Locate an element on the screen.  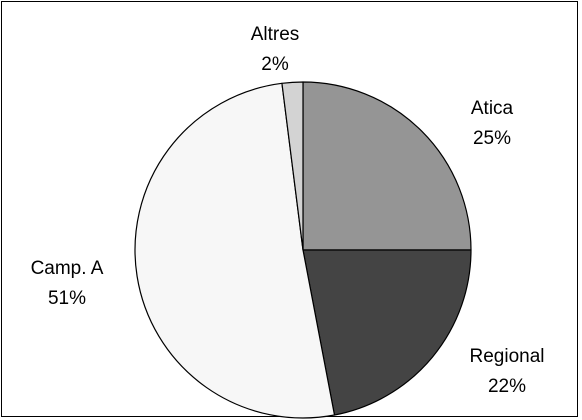
slice-value-regional: 22% is located at coordinates (507, 386).